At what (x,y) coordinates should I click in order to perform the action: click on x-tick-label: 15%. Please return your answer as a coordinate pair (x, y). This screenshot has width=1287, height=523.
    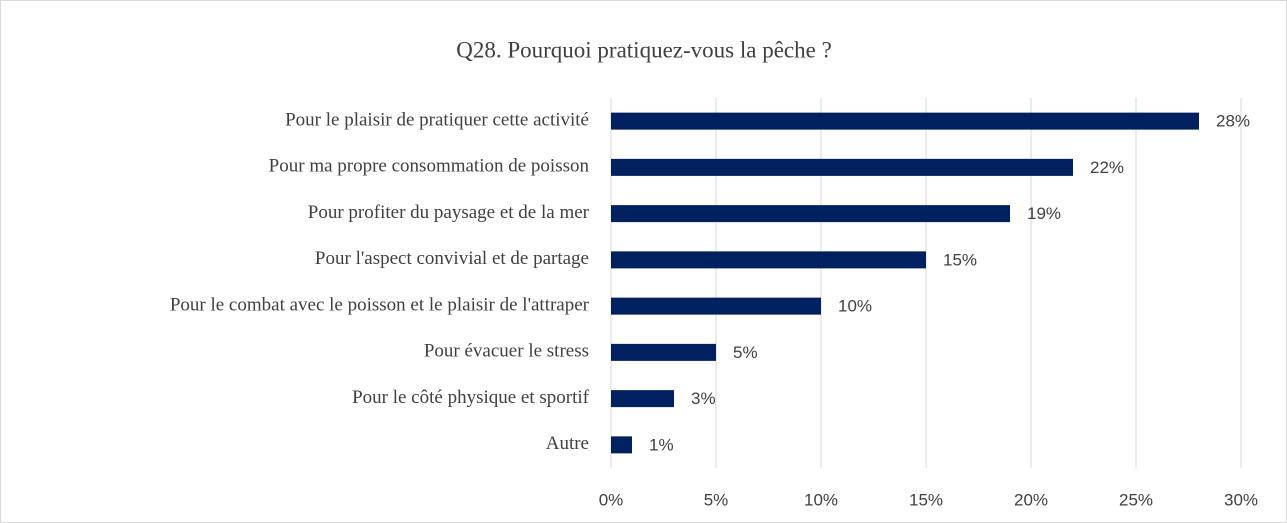
    Looking at the image, I should click on (926, 499).